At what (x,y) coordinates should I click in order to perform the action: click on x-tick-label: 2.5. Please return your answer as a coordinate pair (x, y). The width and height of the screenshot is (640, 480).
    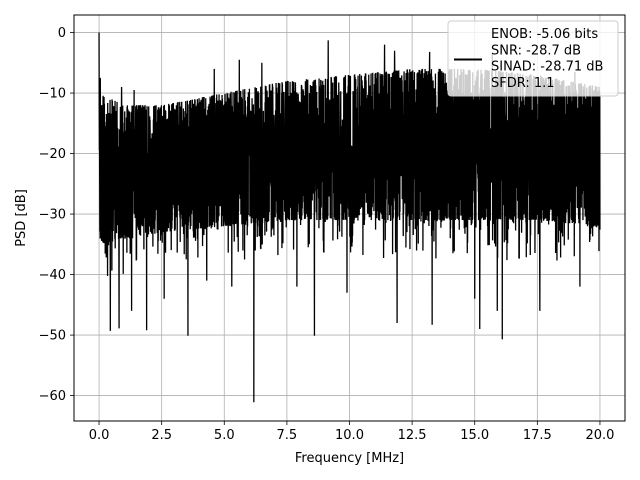
    Looking at the image, I should click on (161, 435).